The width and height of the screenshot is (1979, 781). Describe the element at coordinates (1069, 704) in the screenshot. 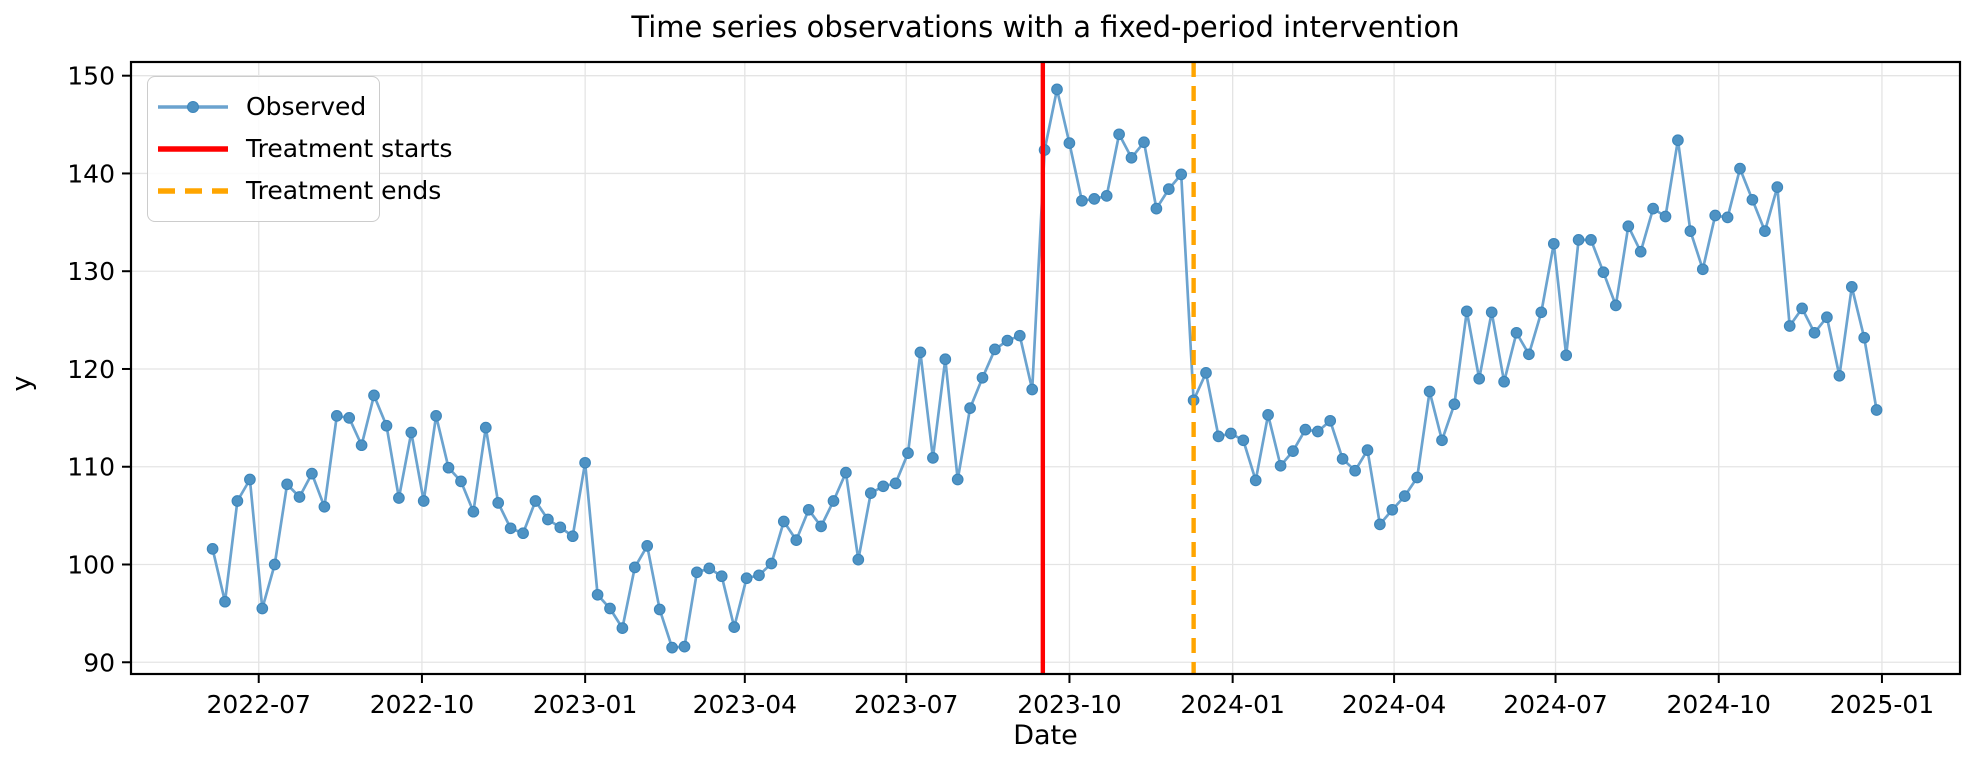

I see `x-tick-label: 2023-10` at that location.